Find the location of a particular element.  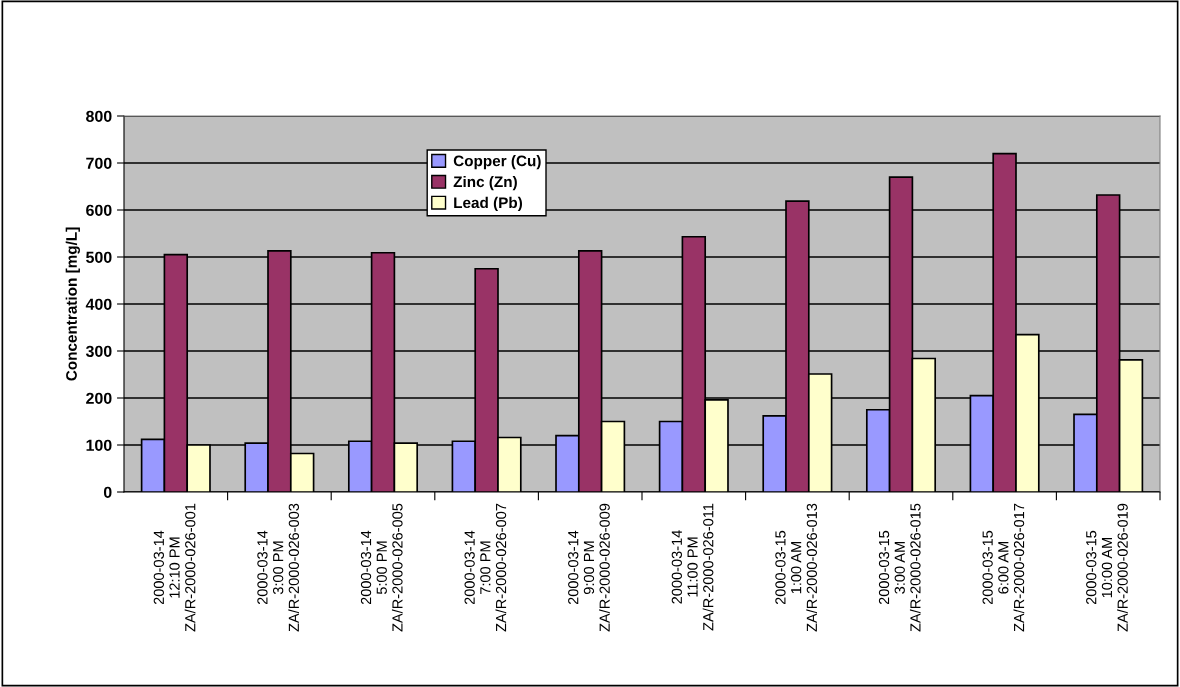

y-tick-label: 500 is located at coordinates (99, 257).